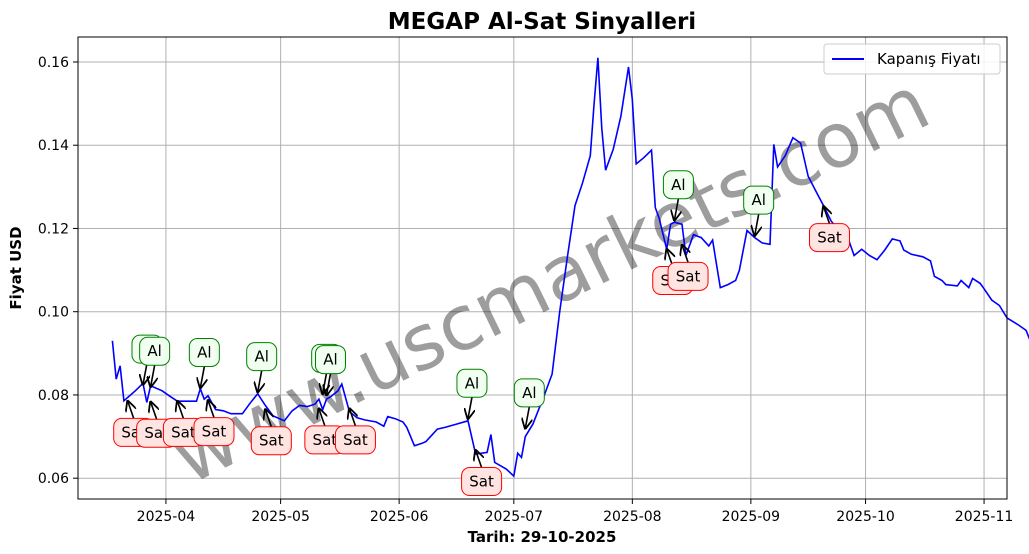 This screenshot has width=1029, height=554. Describe the element at coordinates (280, 517) in the screenshot. I see `x-tick-label: 2025-05` at that location.